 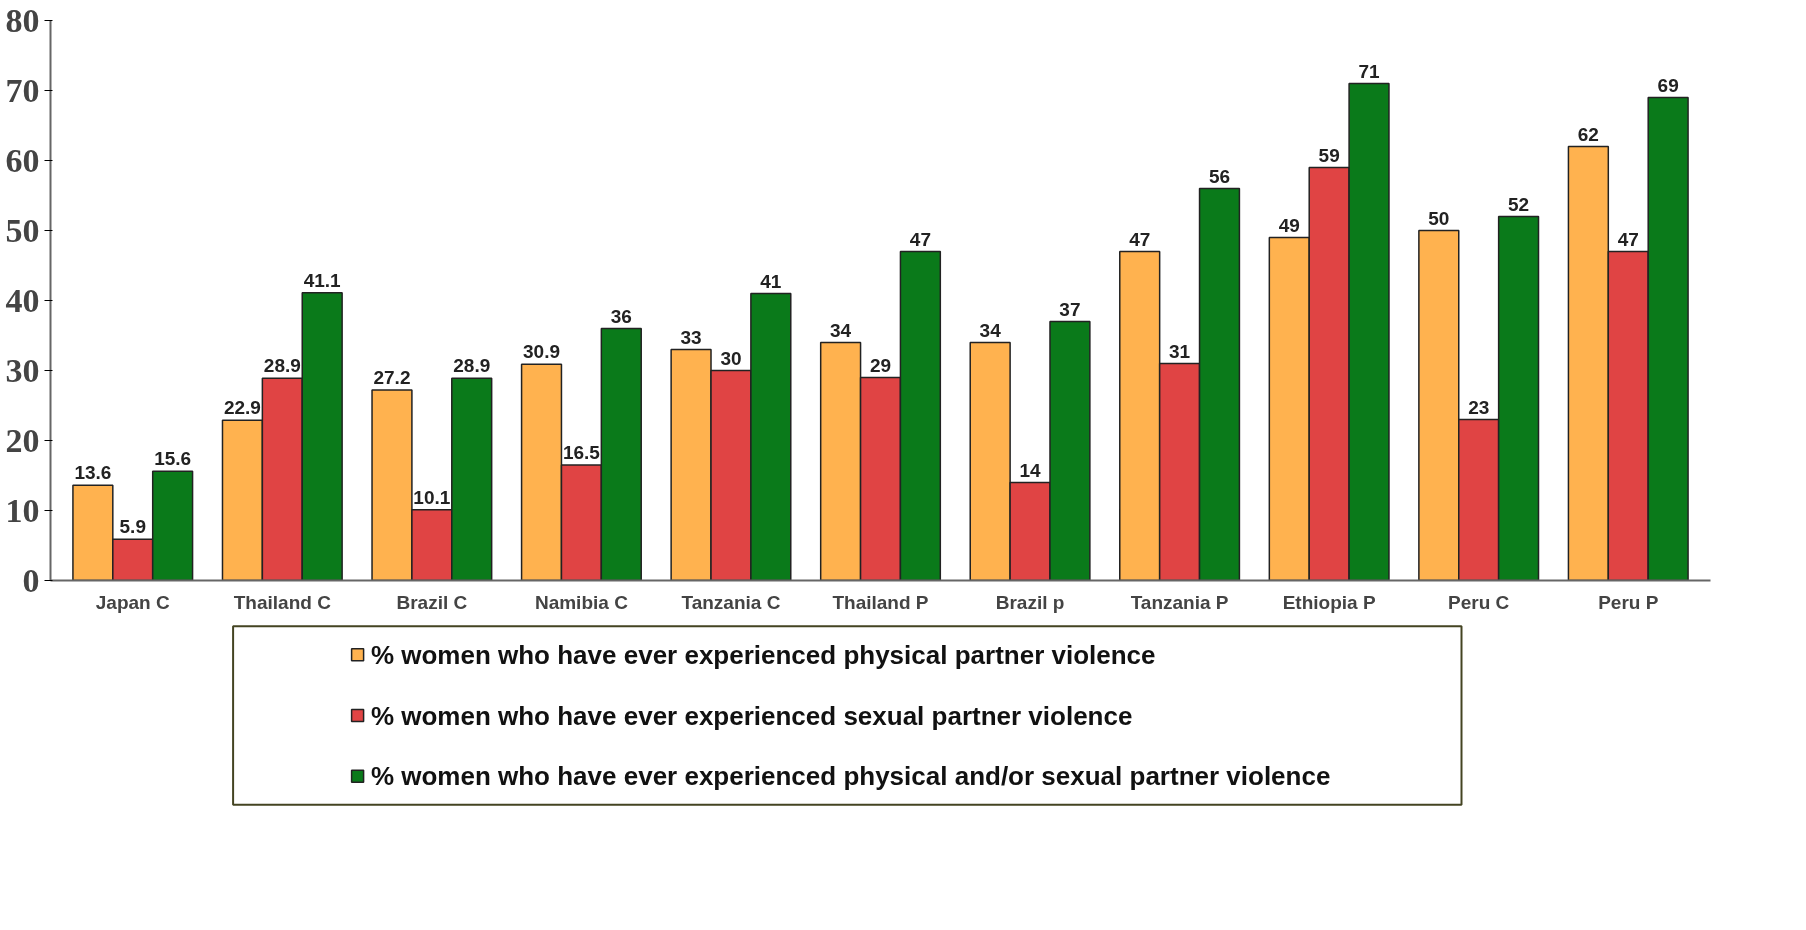 I want to click on data-label: 49, so click(x=1289, y=225).